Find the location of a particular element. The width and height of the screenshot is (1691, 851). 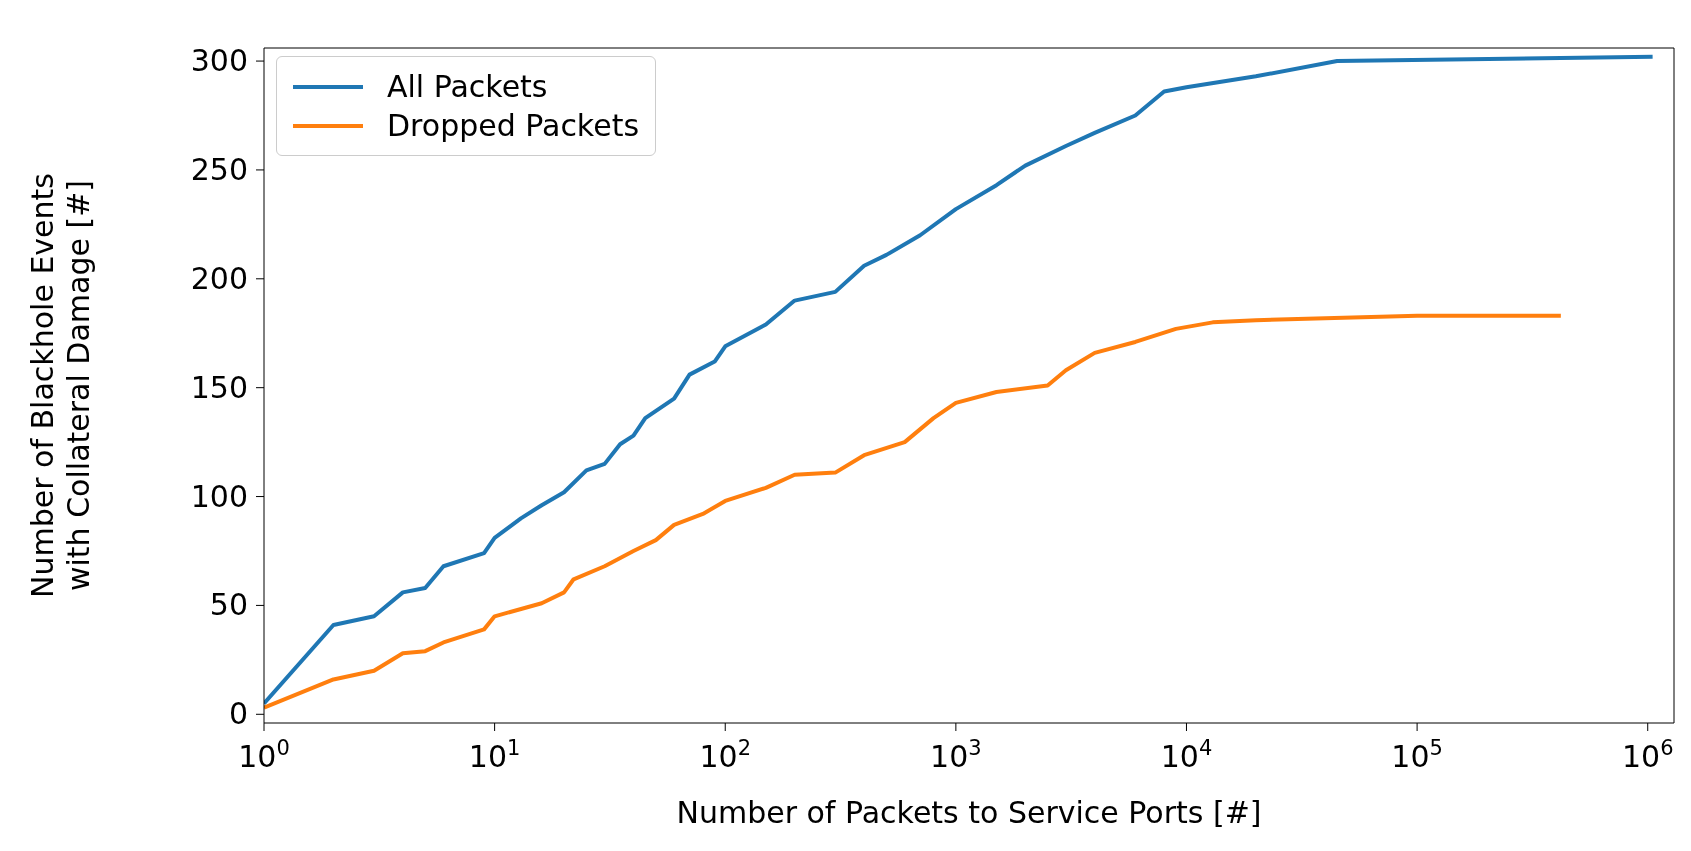

x-tick-label: 10$^{1}$ is located at coordinates (494, 755).